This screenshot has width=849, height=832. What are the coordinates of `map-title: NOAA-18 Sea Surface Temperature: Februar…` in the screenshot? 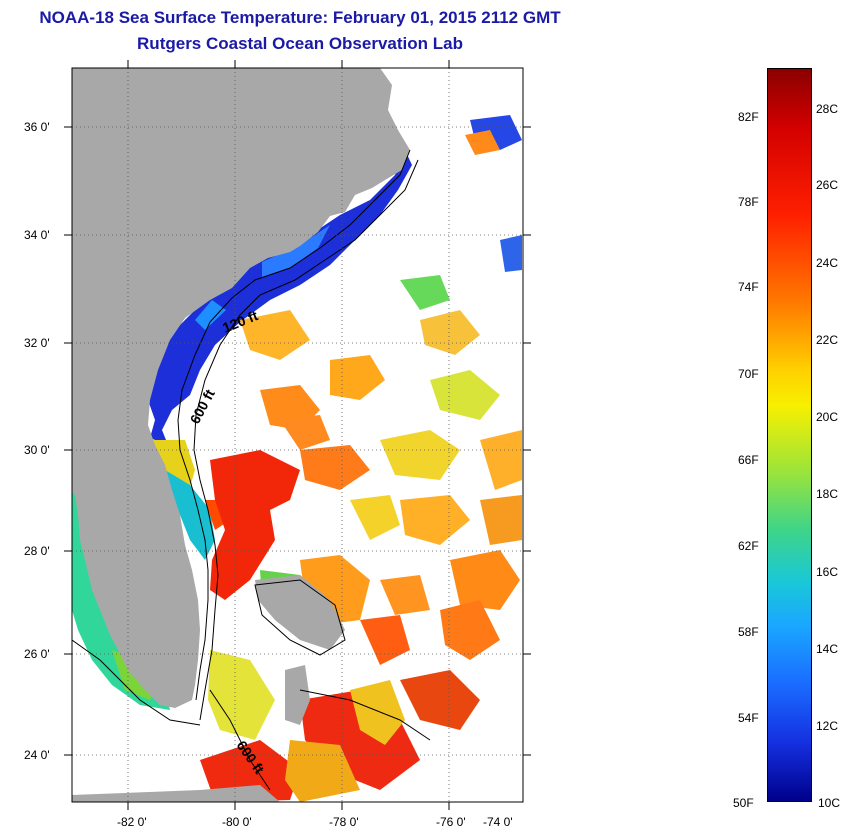 It's located at (300, 17).